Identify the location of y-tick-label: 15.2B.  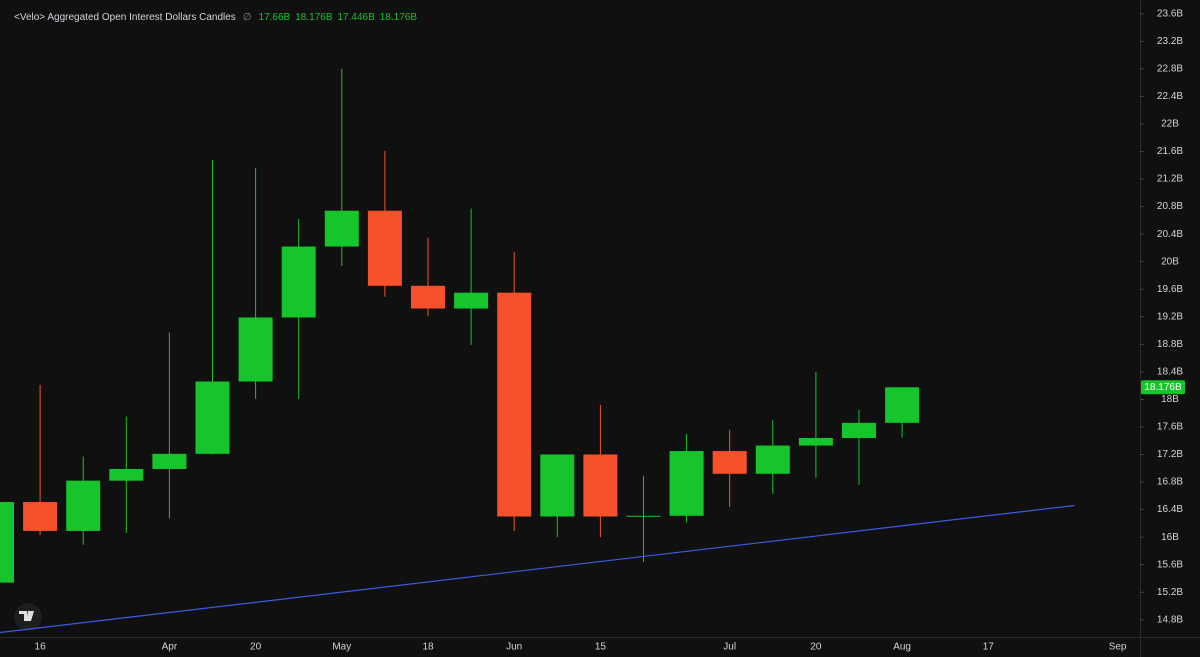
(1170, 592).